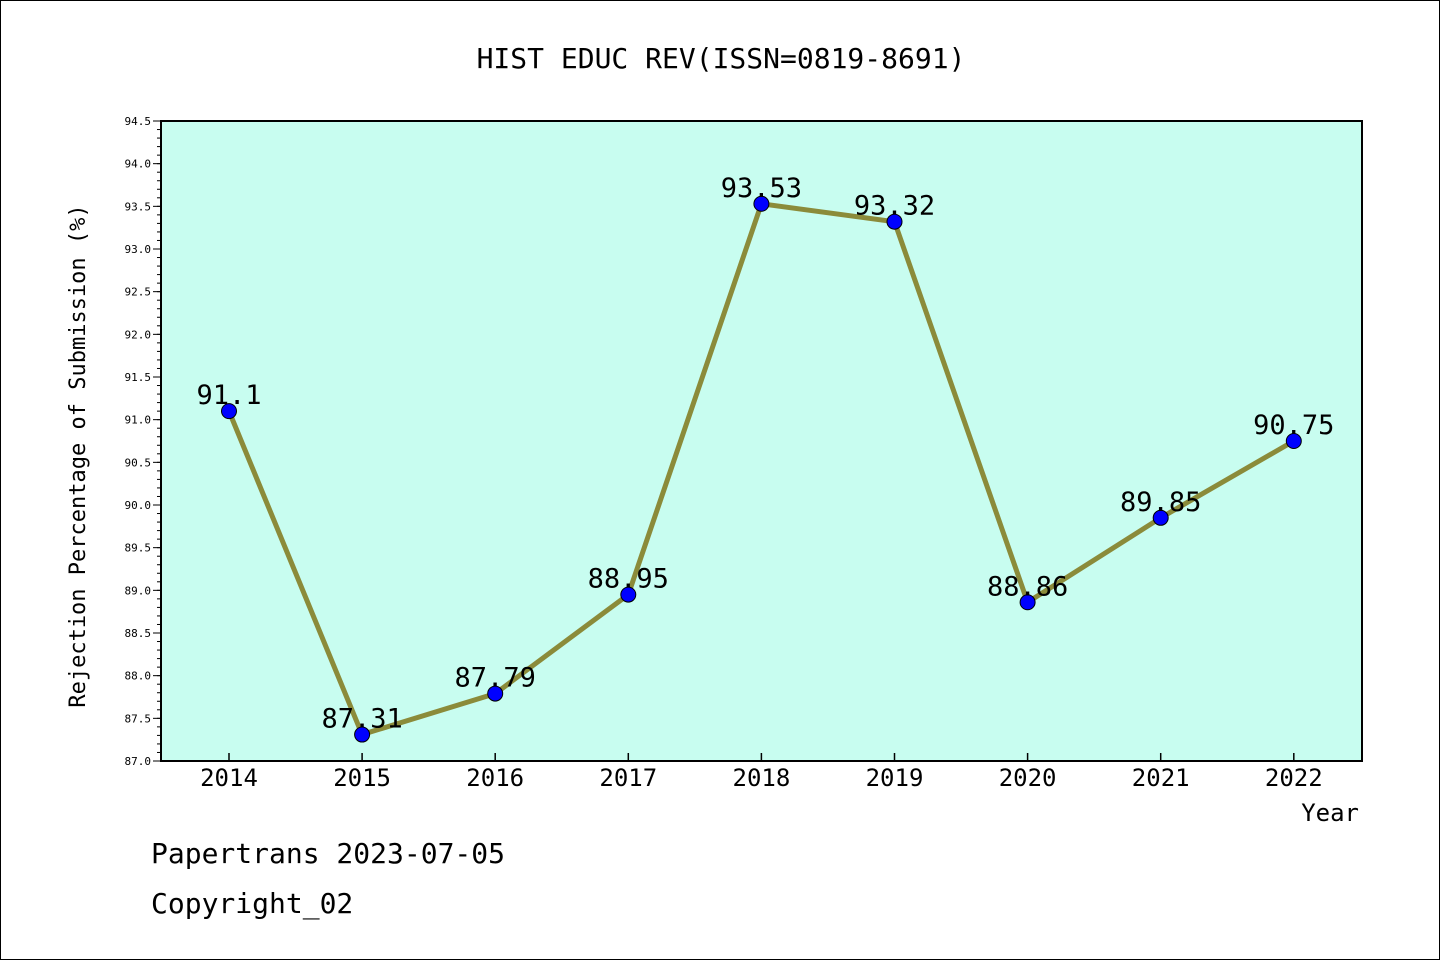 The width and height of the screenshot is (1440, 964). I want to click on y-tick-label: 89.5, so click(138, 548).